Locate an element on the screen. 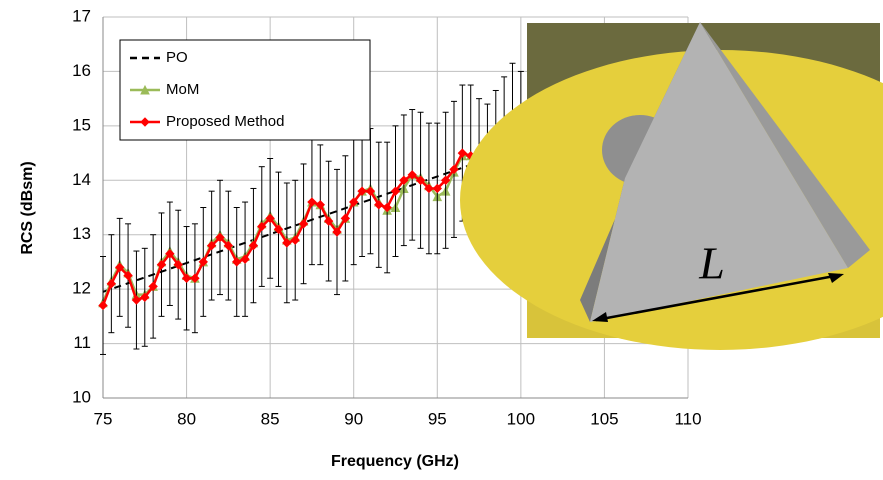 The height and width of the screenshot is (480, 883). x-tick-label: 95 is located at coordinates (437, 418).